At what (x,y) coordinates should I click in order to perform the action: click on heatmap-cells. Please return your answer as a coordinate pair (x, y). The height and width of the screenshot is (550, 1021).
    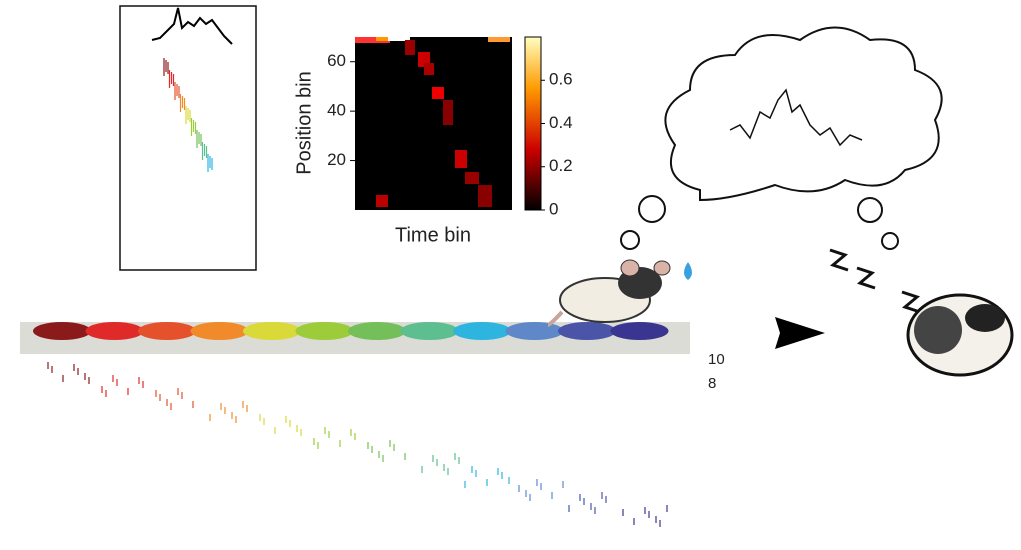
    Looking at the image, I should click on (432, 122).